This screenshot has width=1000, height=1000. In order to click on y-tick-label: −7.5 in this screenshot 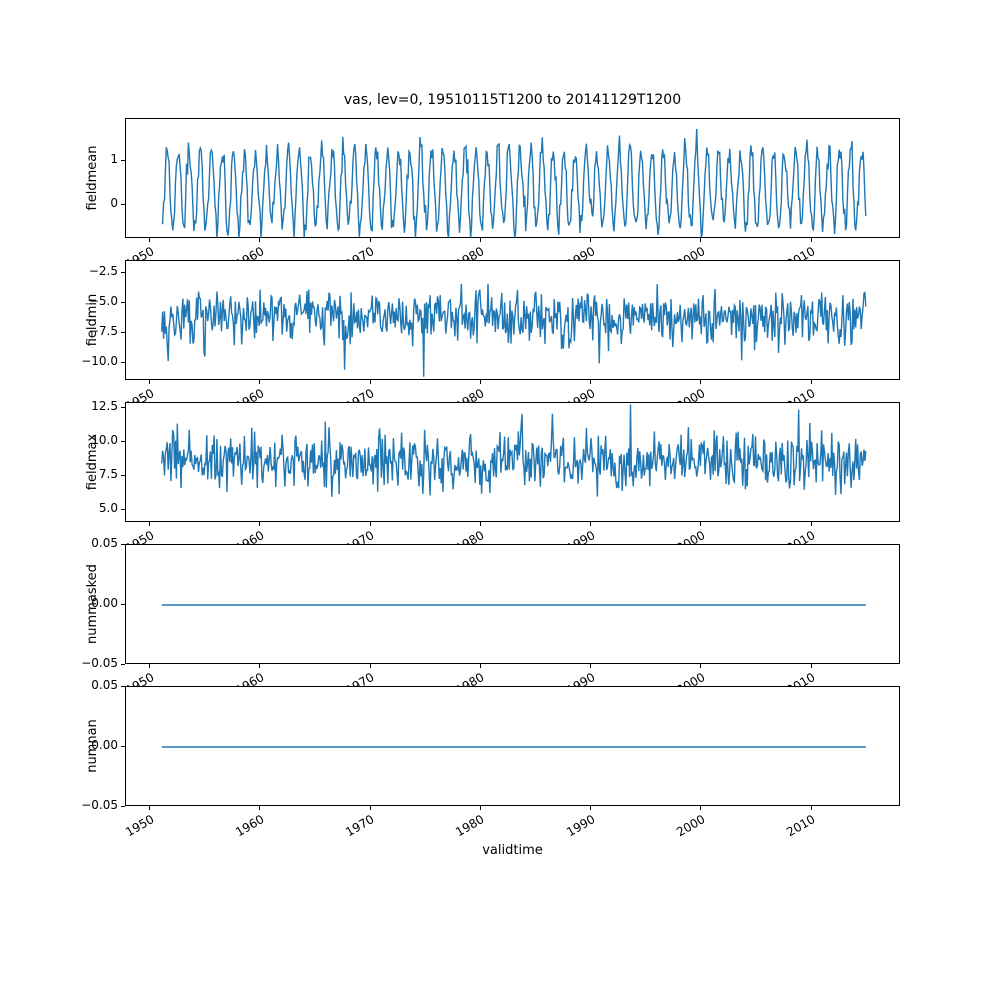, I will do `click(103, 331)`.